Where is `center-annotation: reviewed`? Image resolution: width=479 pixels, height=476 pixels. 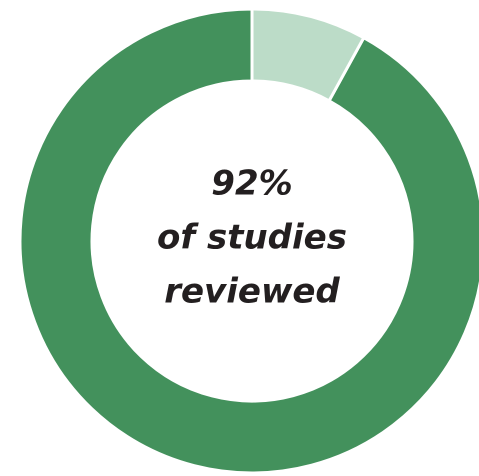 center-annotation: reviewed is located at coordinates (252, 292).